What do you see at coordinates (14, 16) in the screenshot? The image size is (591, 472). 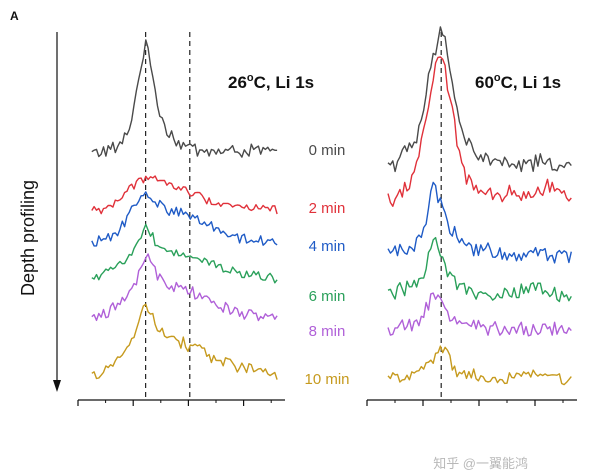 I see `panel-letter: A` at bounding box center [14, 16].